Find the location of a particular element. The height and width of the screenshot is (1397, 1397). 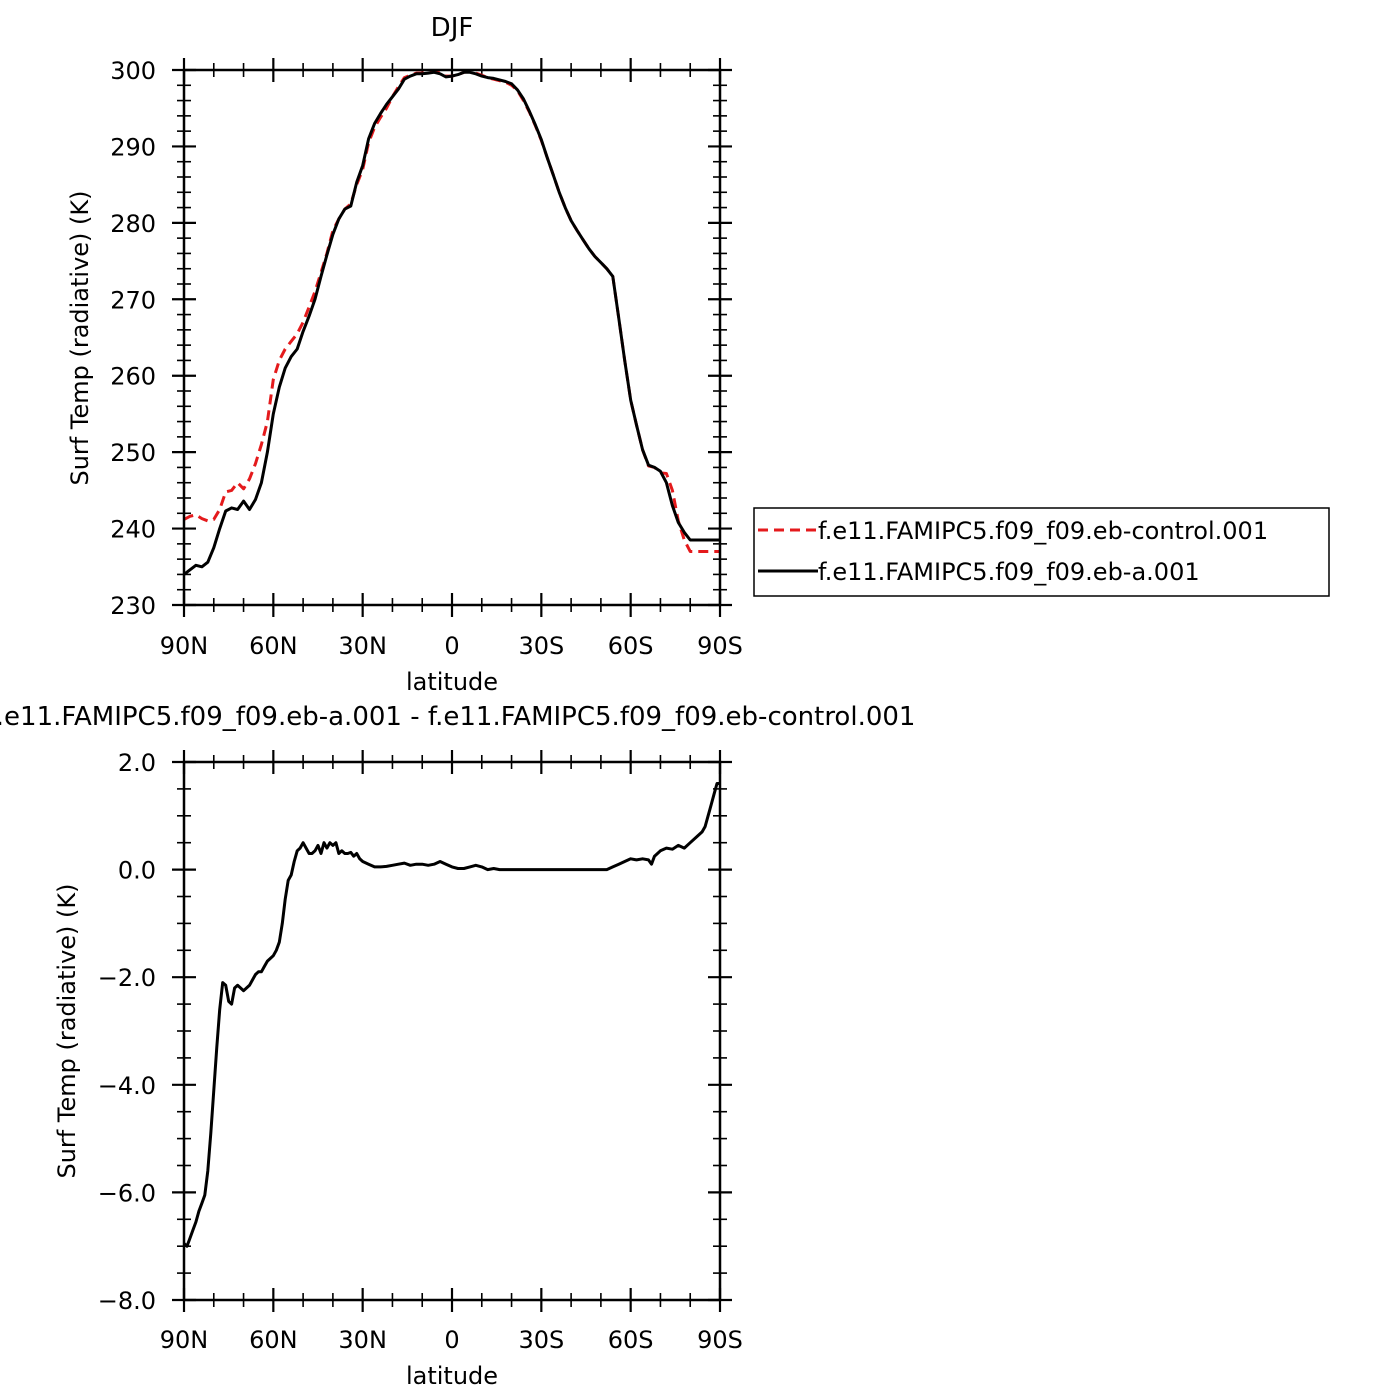

y-tick-label: 240 is located at coordinates (133, 530).